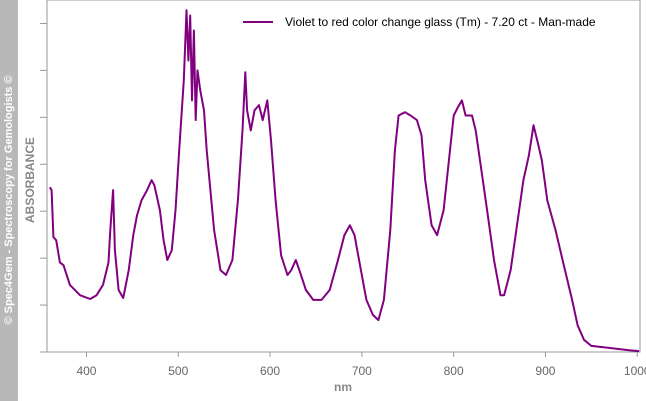 Image resolution: width=646 pixels, height=401 pixels. I want to click on x-tick-label: 1000, so click(635, 371).